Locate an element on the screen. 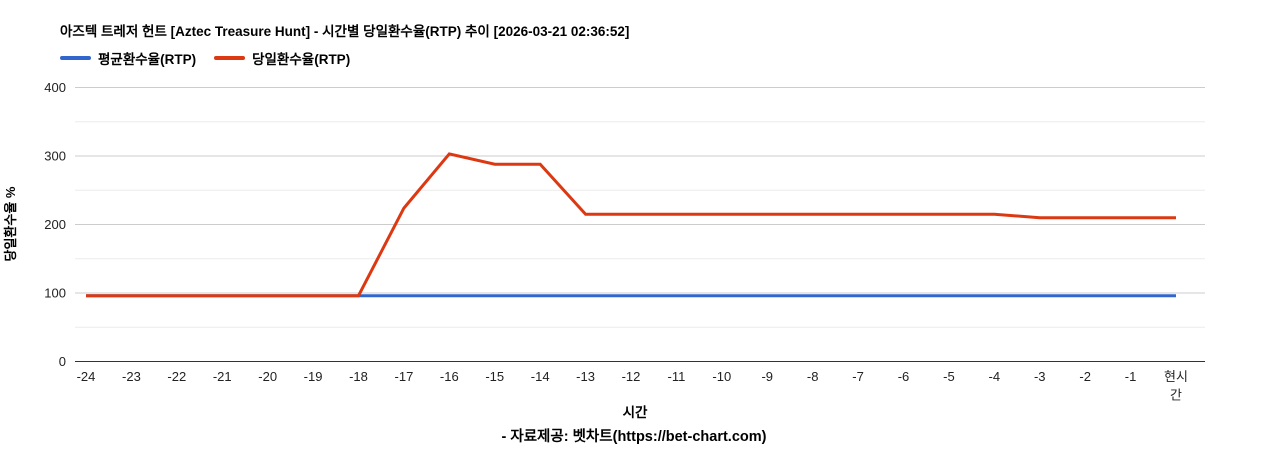  legend-item-daily-rtp: 당일환수율(RTP) is located at coordinates (282, 58).